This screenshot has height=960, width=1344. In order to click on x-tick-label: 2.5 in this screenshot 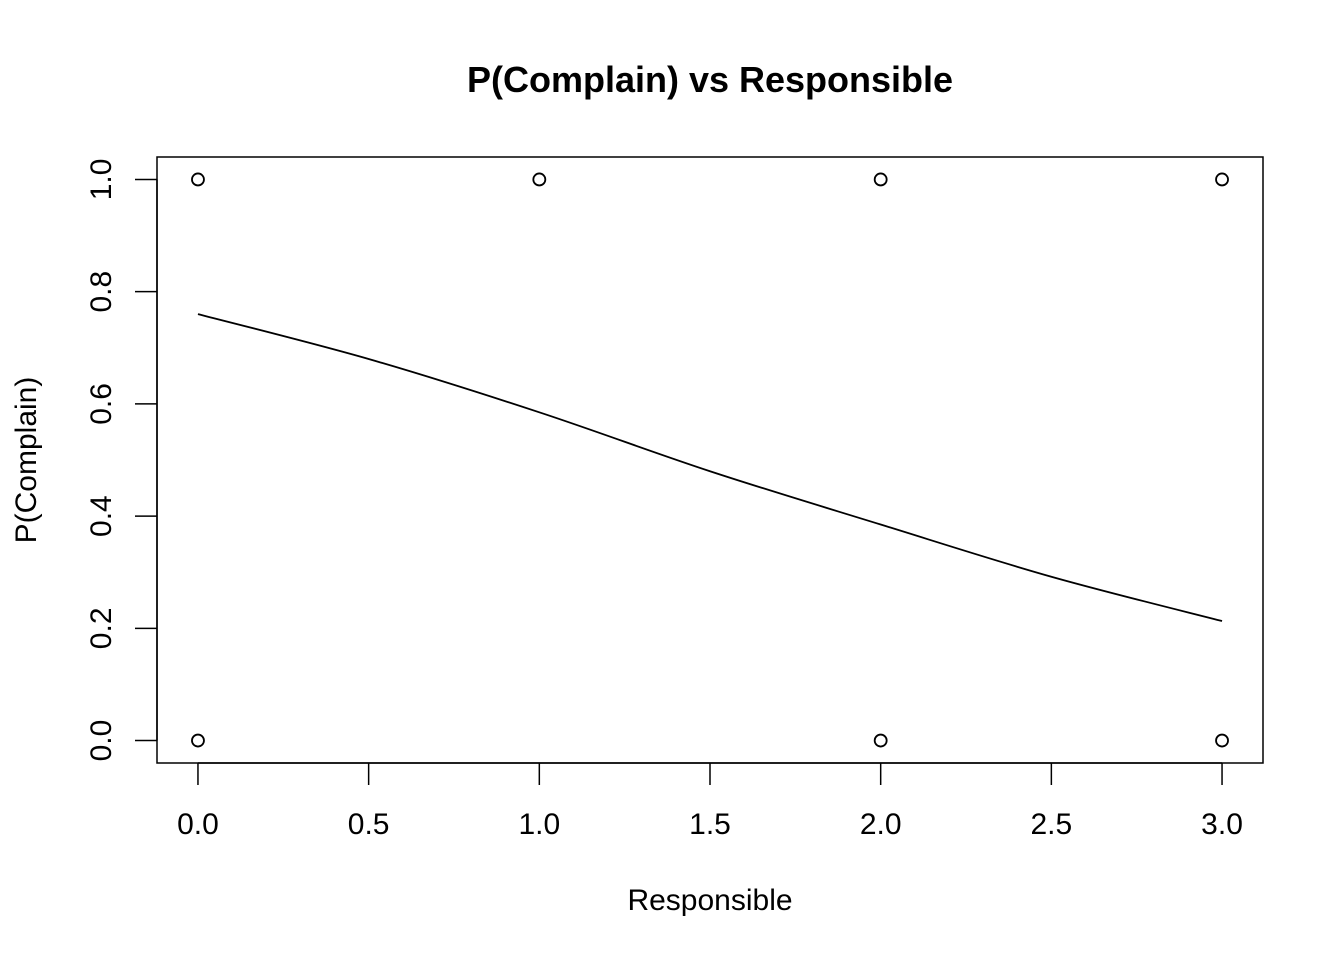, I will do `click(1051, 824)`.